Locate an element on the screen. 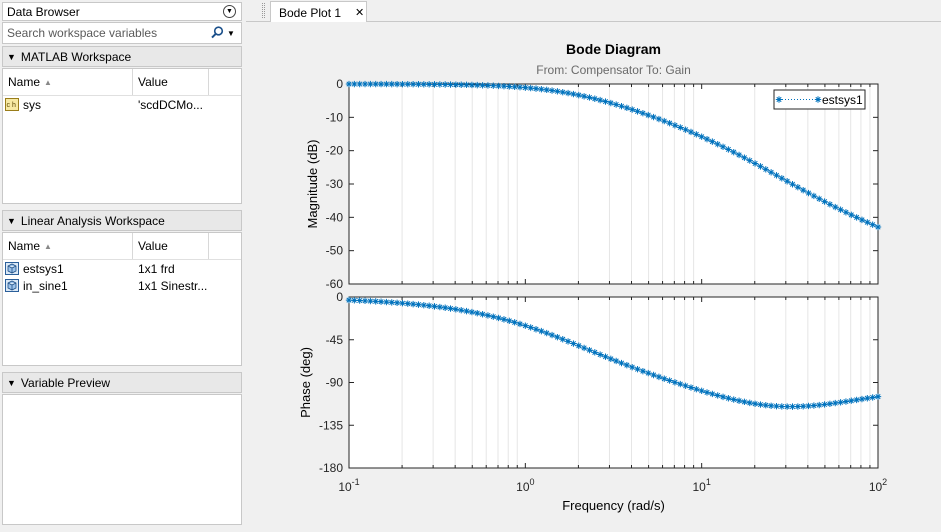 Image resolution: width=941 pixels, height=532 pixels. x-tick-exponent: 0 is located at coordinates (532, 482).